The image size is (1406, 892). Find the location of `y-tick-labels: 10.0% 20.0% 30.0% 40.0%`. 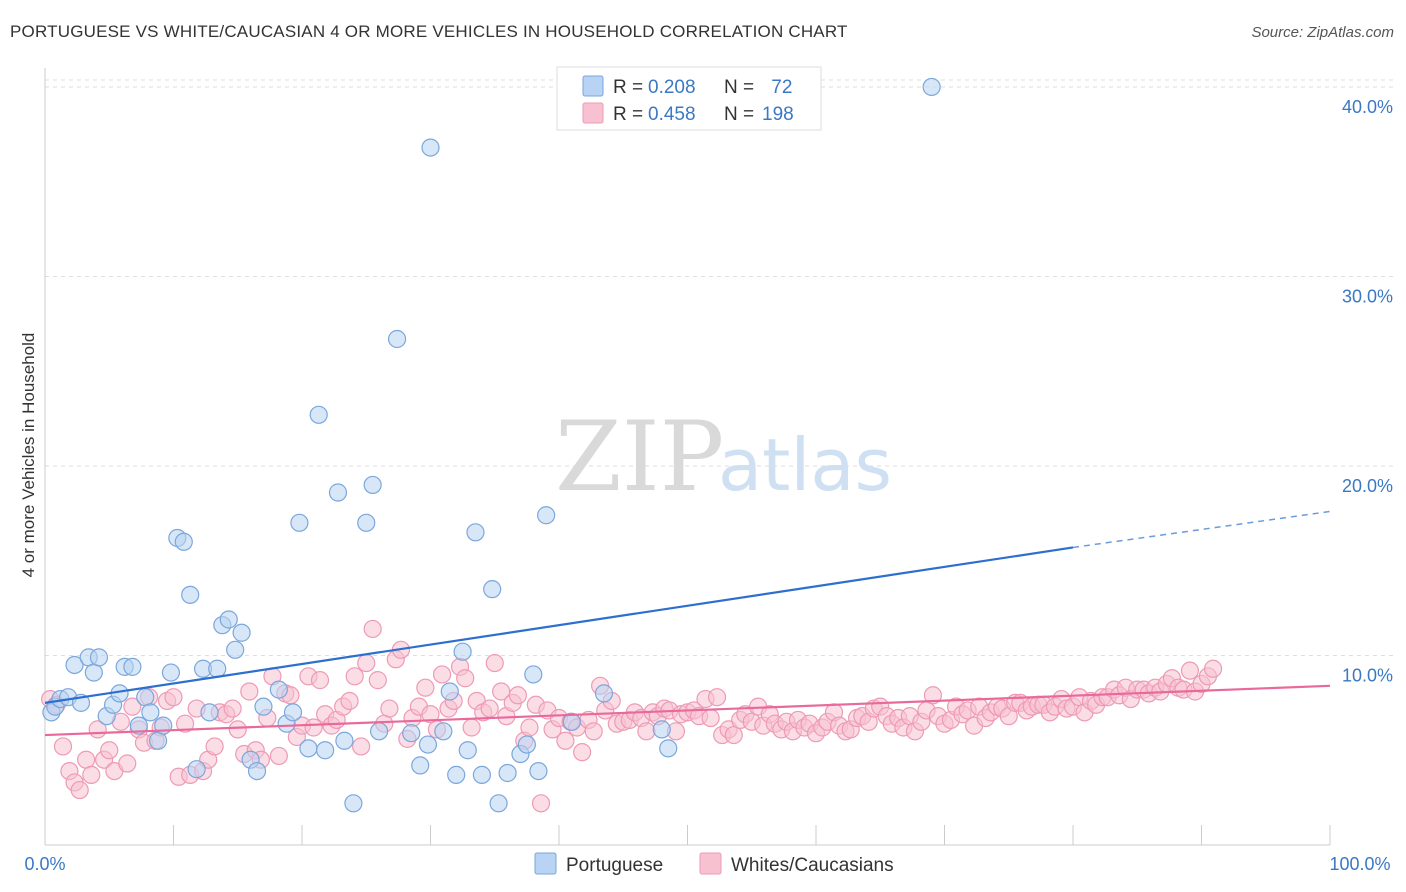

y-tick-labels: 10.0% 20.0% 30.0% 40.0% is located at coordinates (1367, 391).